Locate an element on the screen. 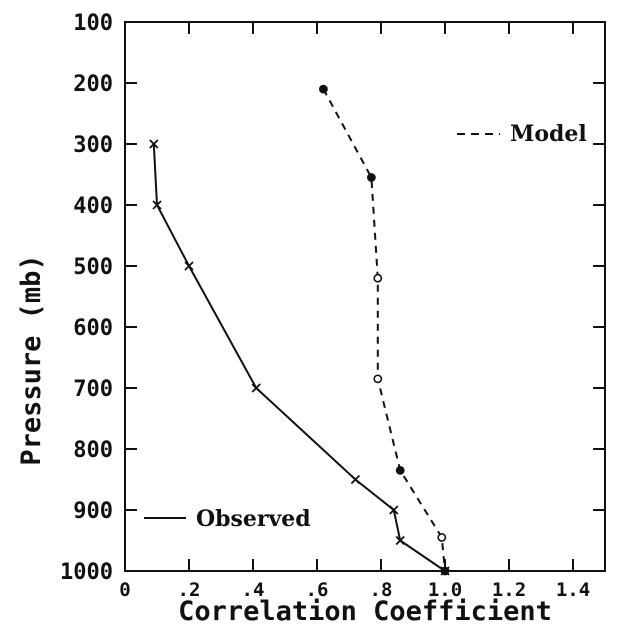  x-tick-label: .8 is located at coordinates (381, 590).